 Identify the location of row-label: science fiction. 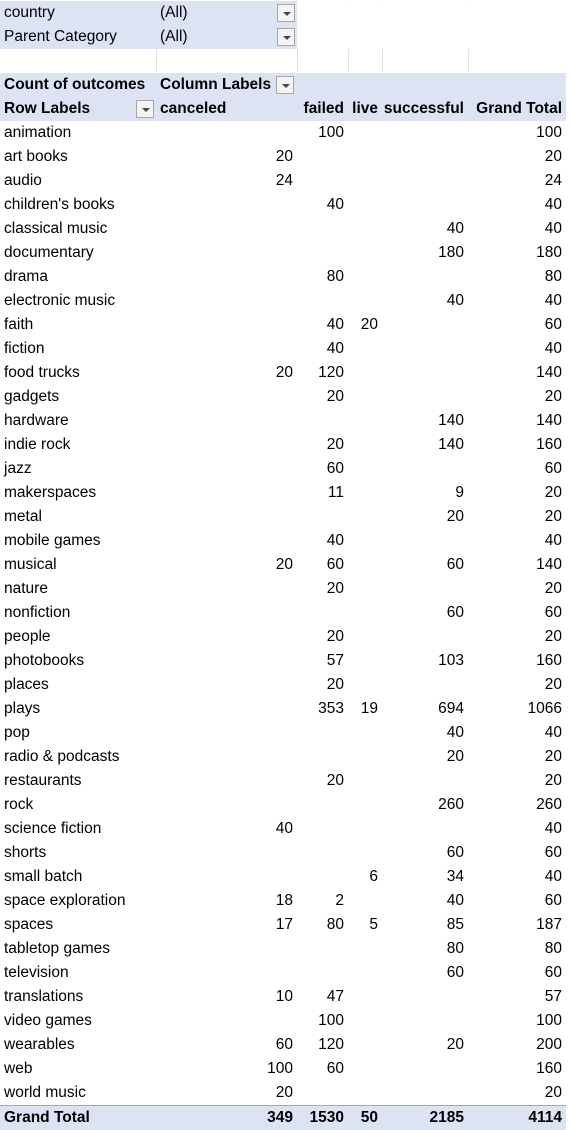
(53, 828).